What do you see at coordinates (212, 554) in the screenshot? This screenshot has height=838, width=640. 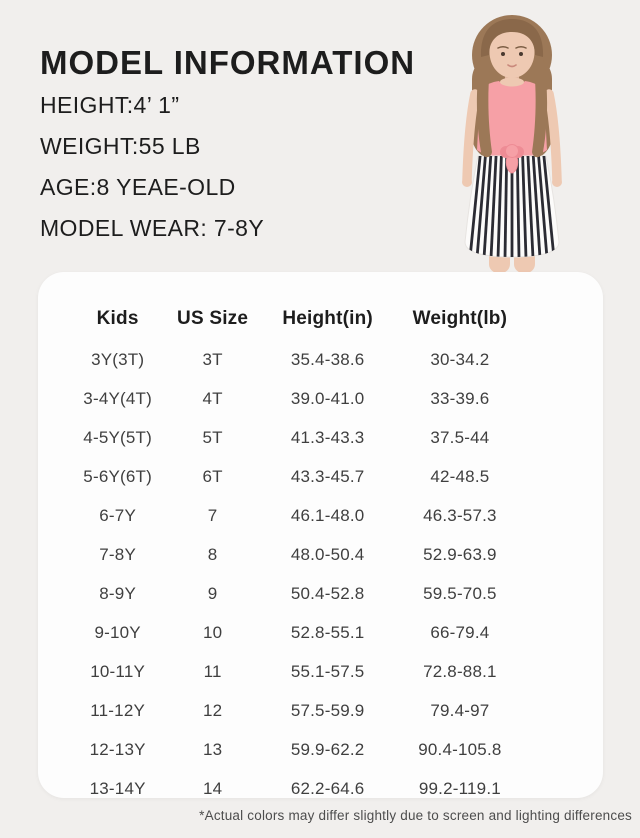 I see `us-size-cell: 8` at bounding box center [212, 554].